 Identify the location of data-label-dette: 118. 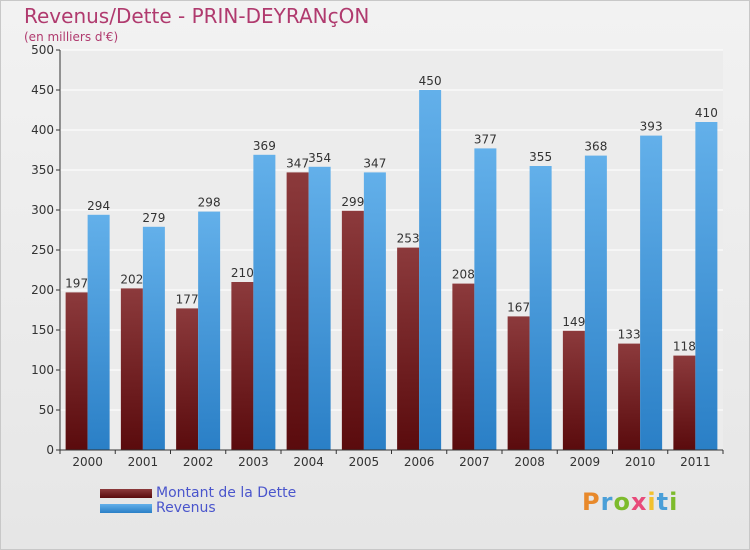
(684, 347).